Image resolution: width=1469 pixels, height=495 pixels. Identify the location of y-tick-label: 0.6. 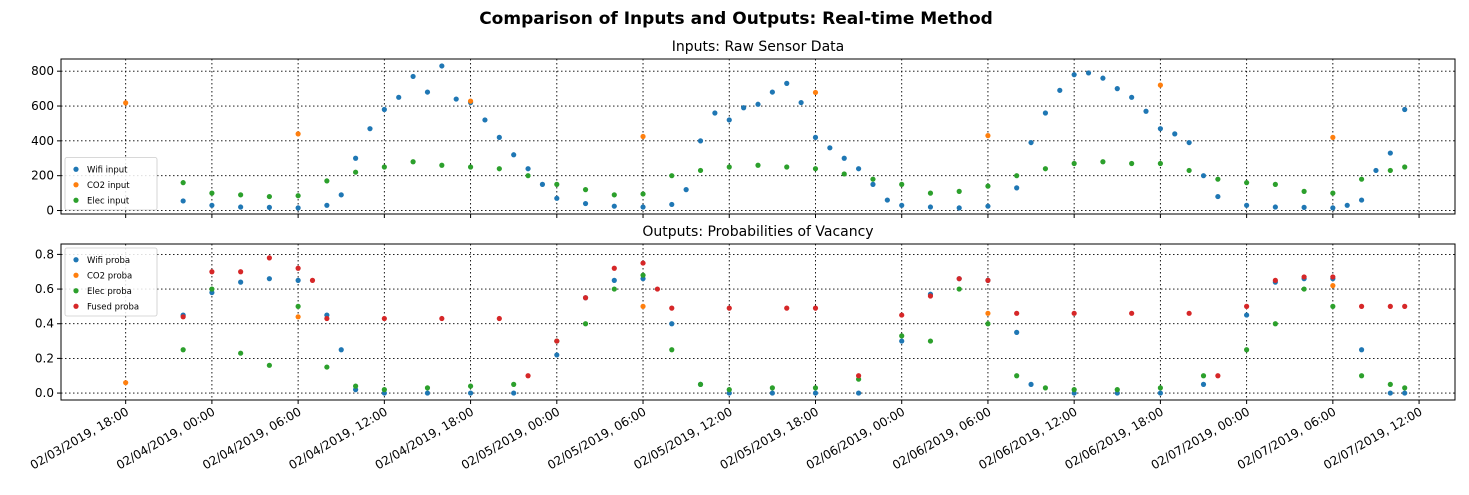
(44, 289).